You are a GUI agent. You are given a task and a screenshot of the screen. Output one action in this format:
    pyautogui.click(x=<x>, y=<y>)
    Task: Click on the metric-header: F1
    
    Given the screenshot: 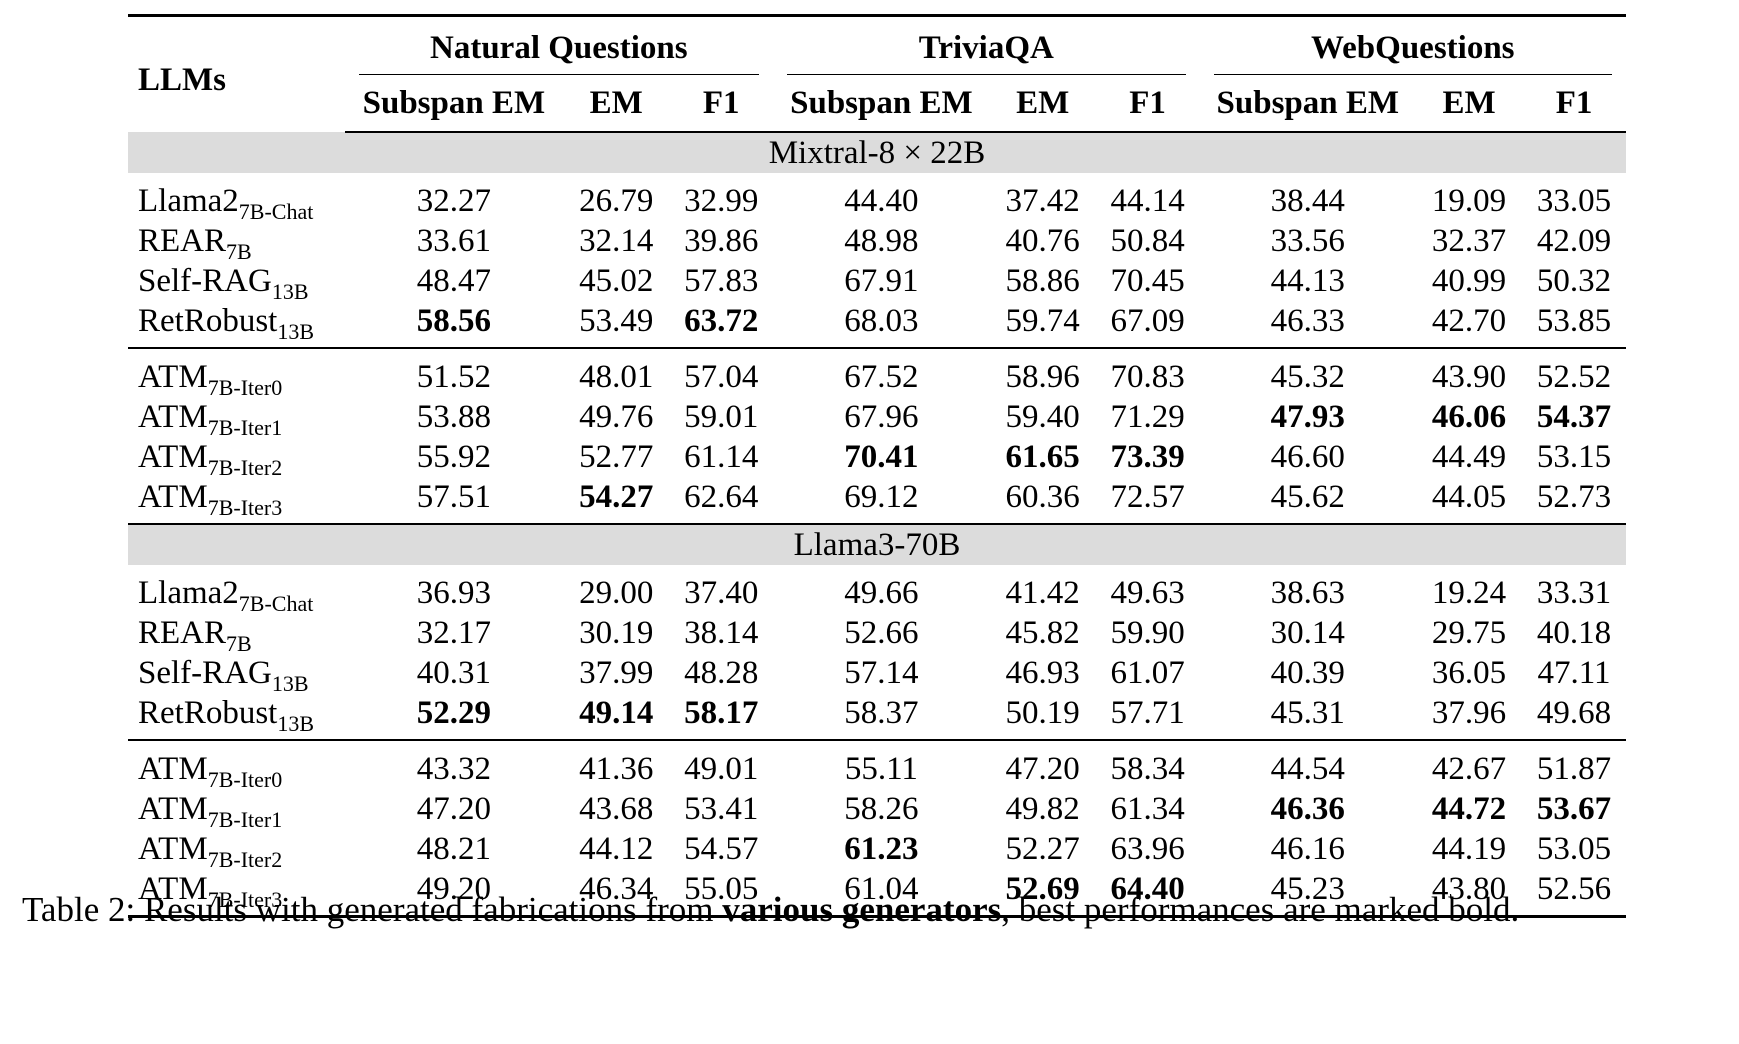 What is the action you would take?
    pyautogui.click(x=1574, y=104)
    